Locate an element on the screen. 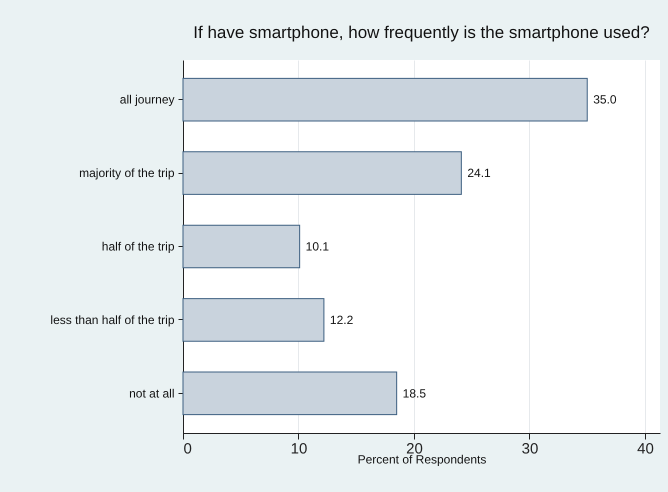 The width and height of the screenshot is (668, 492). data-label: 35.0 is located at coordinates (605, 99).